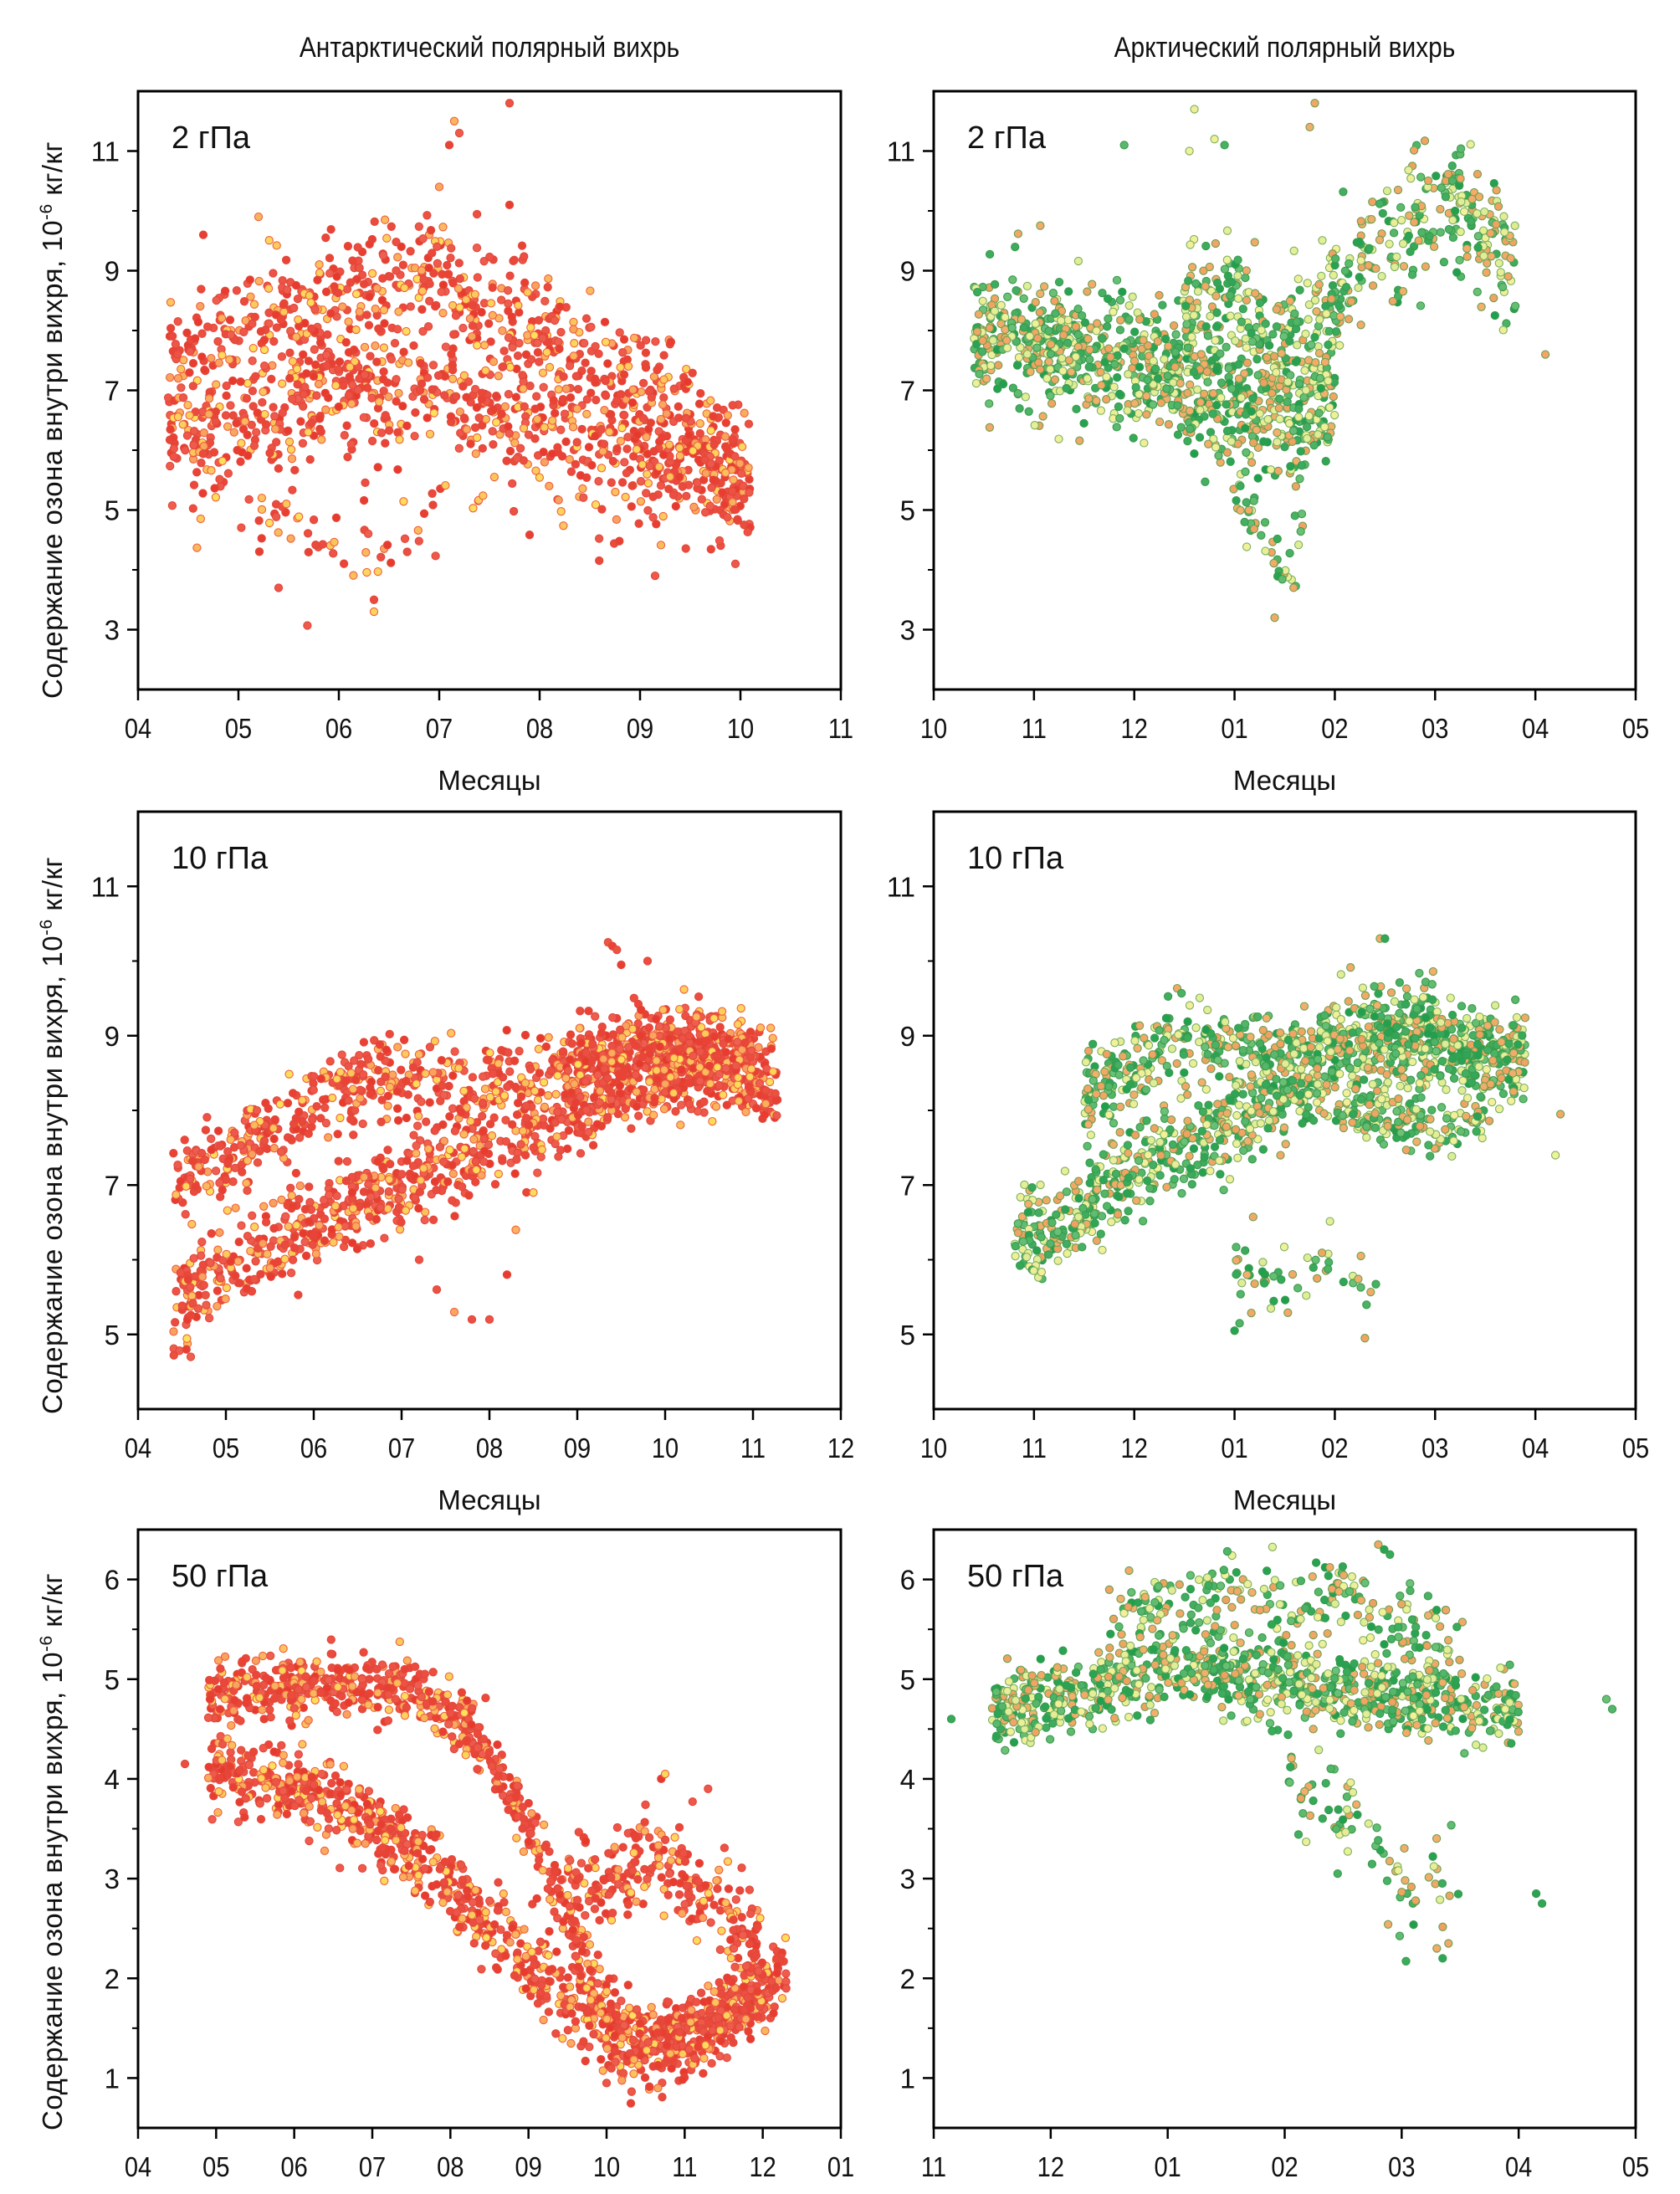 The image size is (1680, 2194). I want to click on y-tick-label: 7, so click(113, 392).